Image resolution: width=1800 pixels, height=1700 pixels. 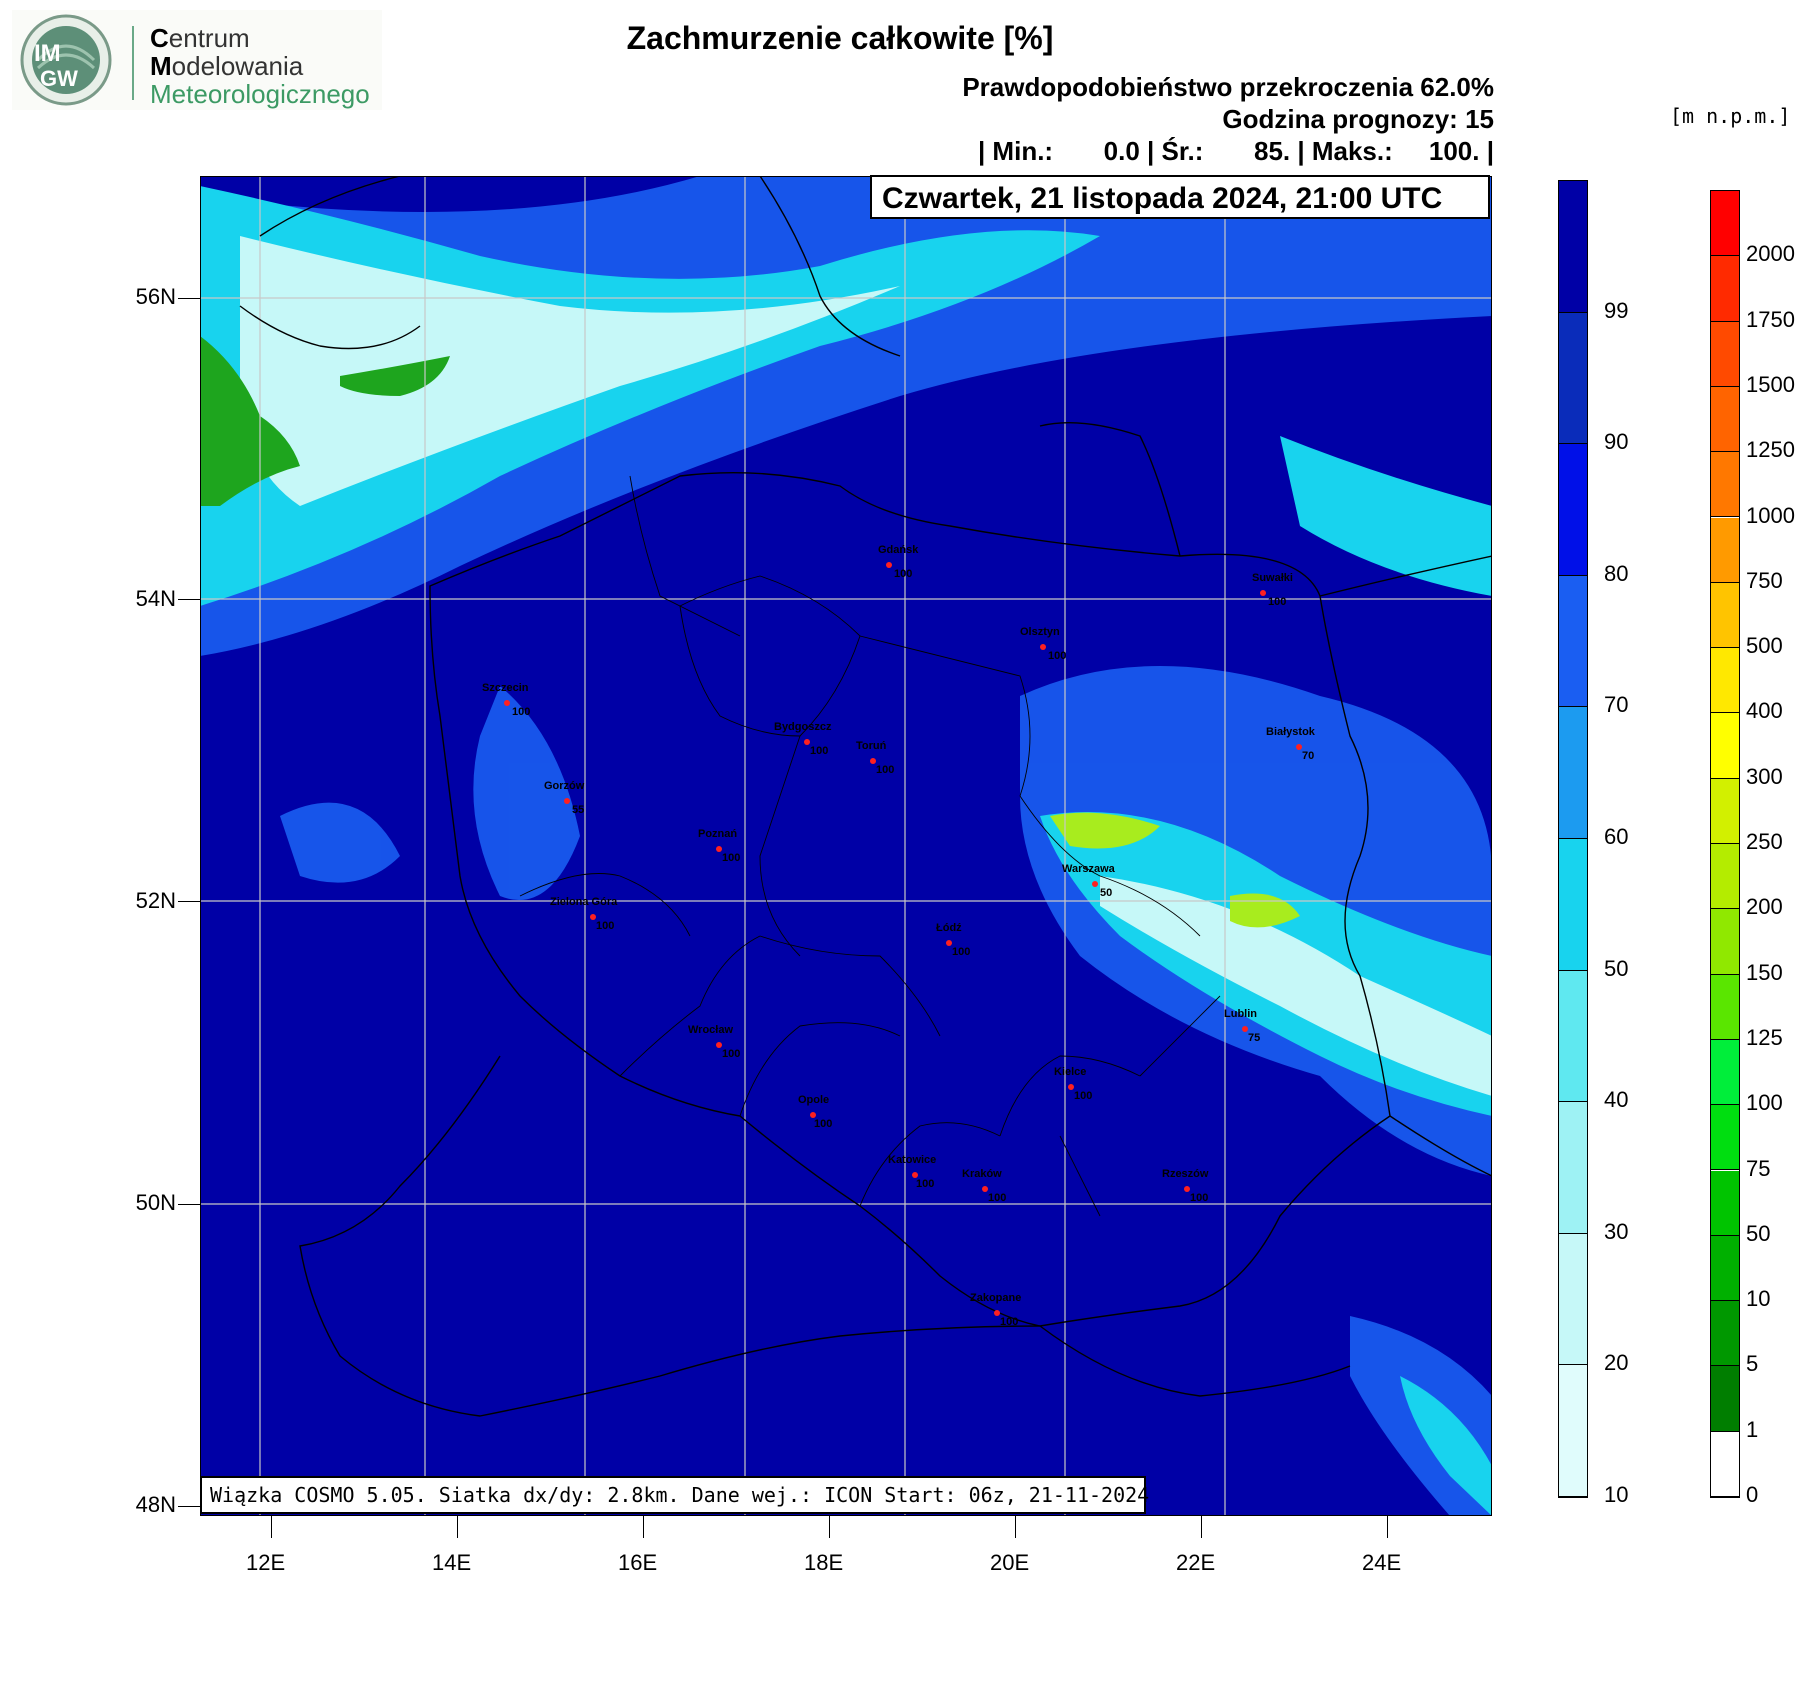 What do you see at coordinates (1752, 1364) in the screenshot?
I see `colorbar-label: 5` at bounding box center [1752, 1364].